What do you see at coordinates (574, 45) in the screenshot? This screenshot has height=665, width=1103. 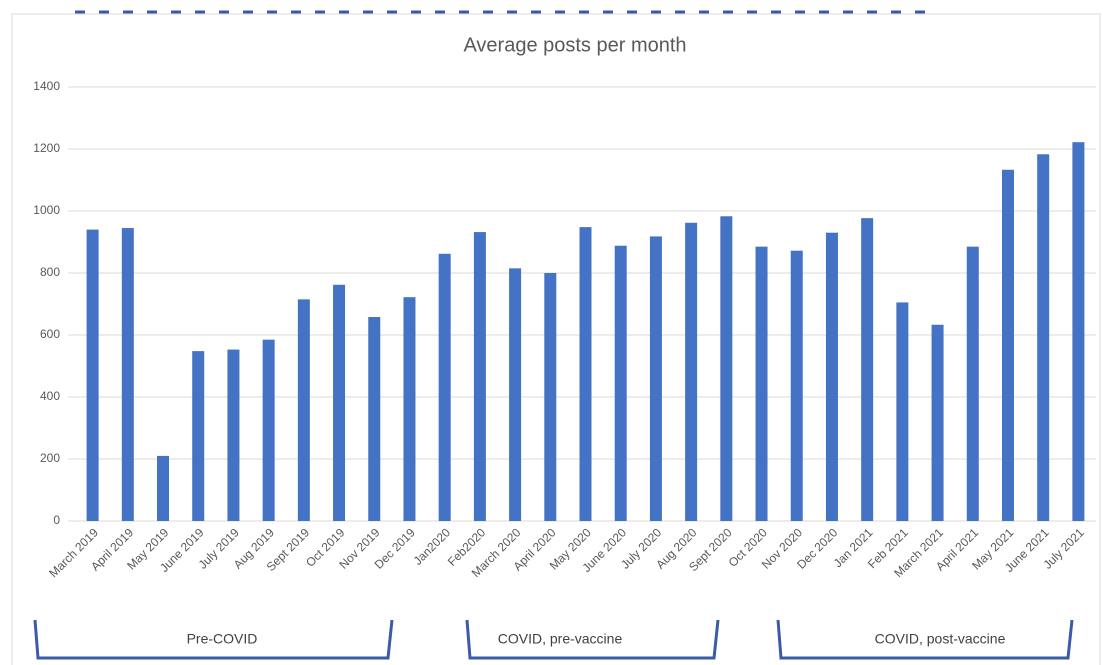 I see `chart-title: Average posts per month` at bounding box center [574, 45].